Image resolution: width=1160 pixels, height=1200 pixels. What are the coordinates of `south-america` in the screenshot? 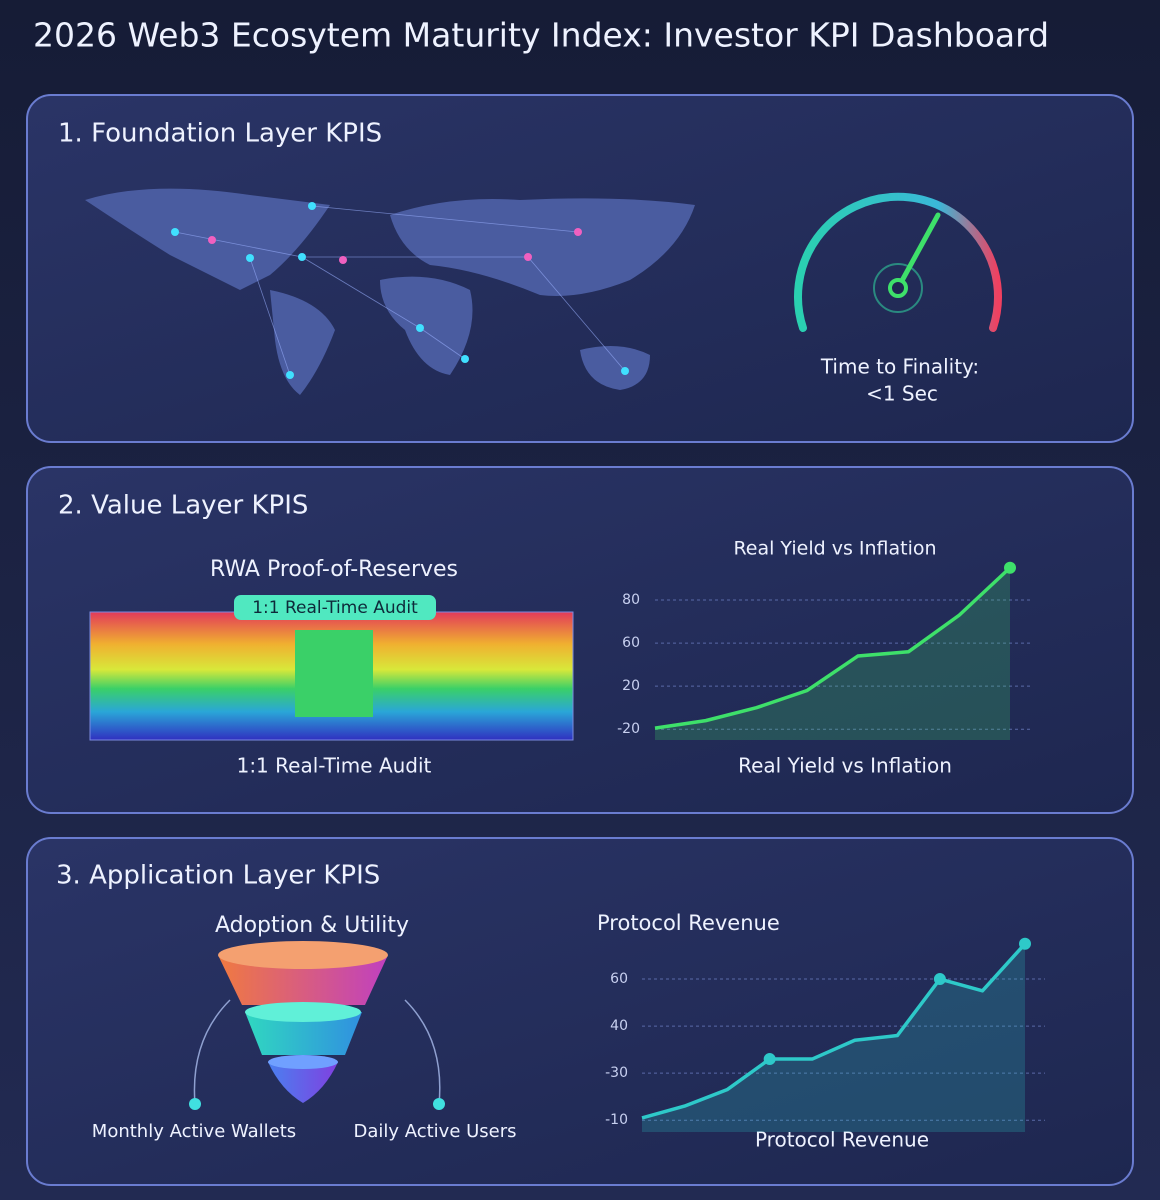 It's located at (302, 342).